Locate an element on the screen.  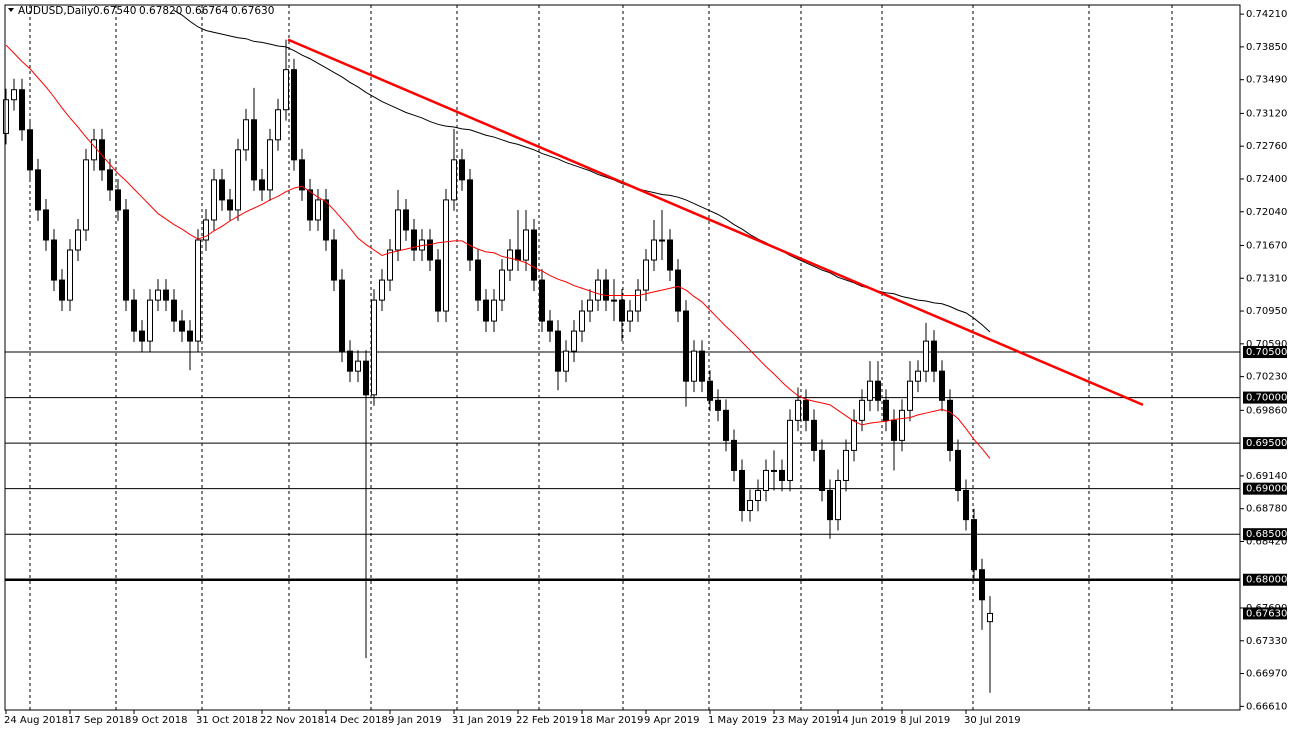
x-tick-label: 8 Jul 2019 is located at coordinates (925, 720).